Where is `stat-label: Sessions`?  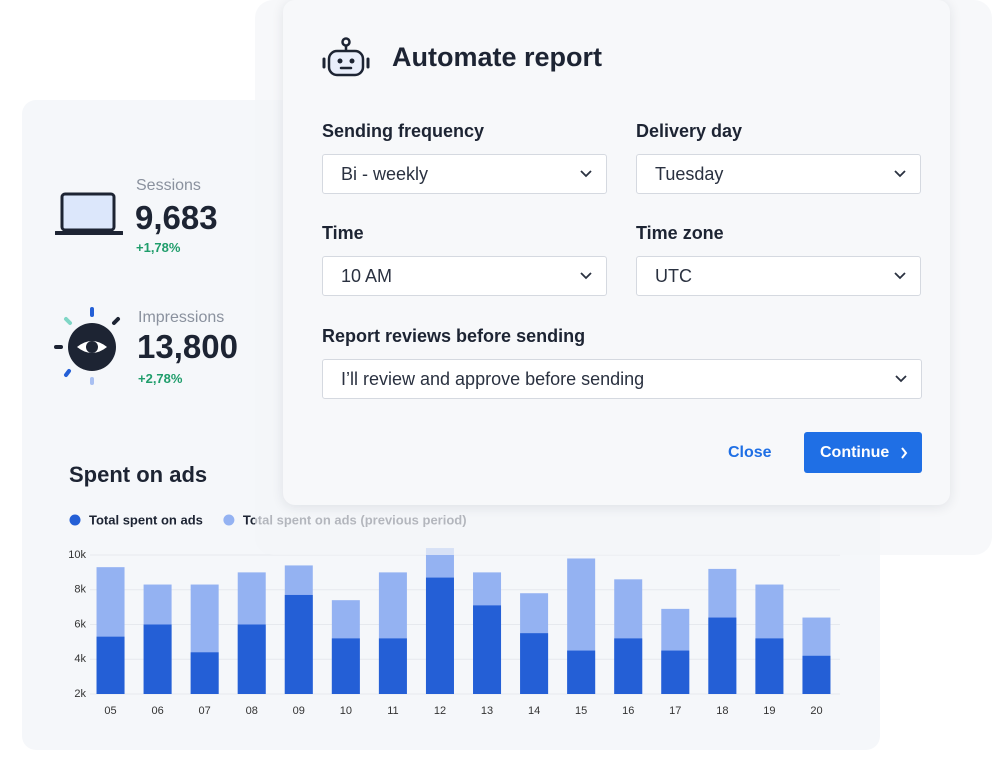
stat-label: Sessions is located at coordinates (168, 185).